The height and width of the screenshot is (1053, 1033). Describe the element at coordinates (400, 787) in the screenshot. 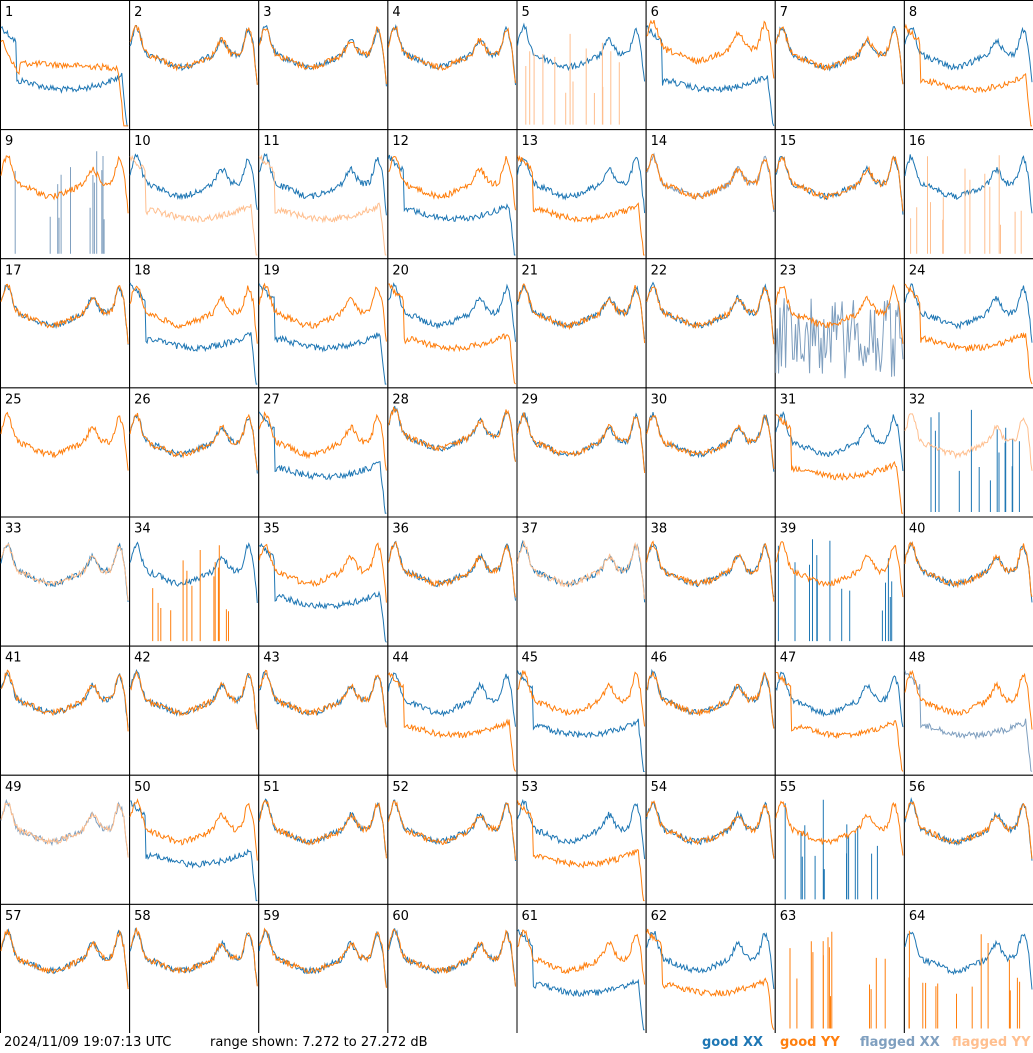

I see `panel-number: 52` at that location.